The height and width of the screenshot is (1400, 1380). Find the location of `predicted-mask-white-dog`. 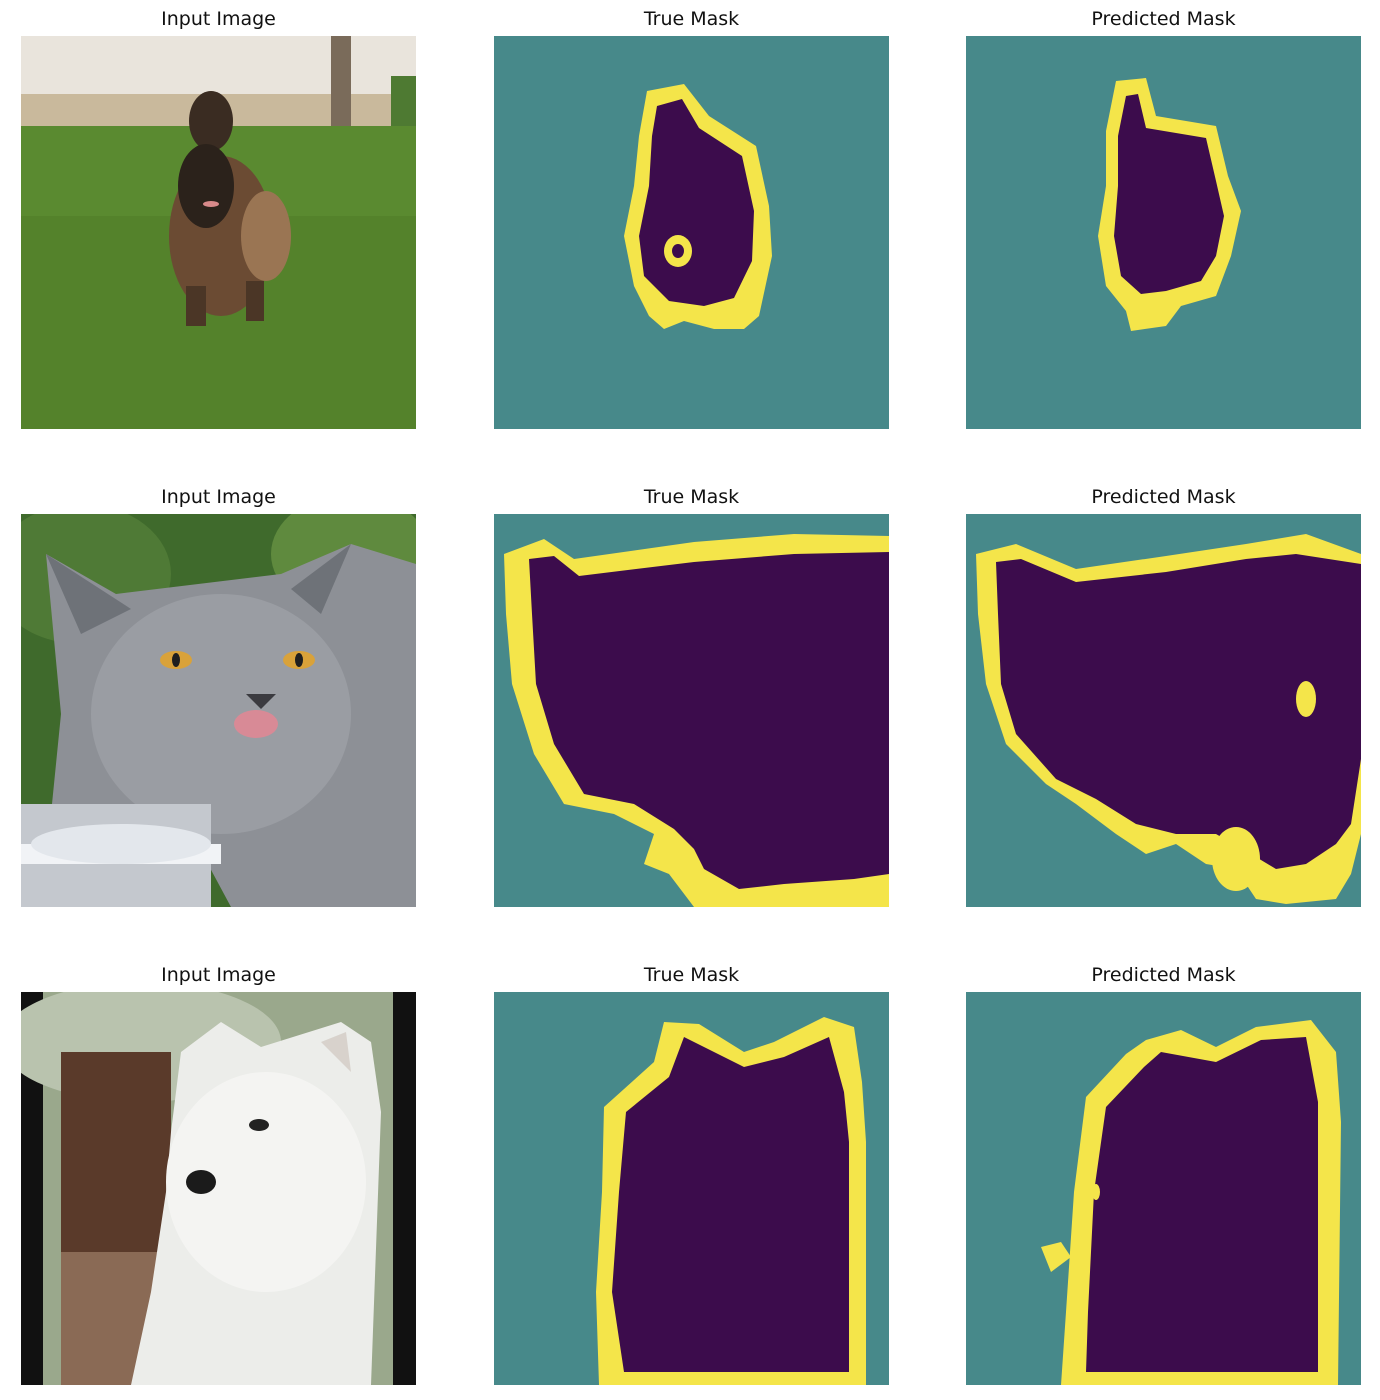

predicted-mask-white-dog is located at coordinates (1163, 1188).